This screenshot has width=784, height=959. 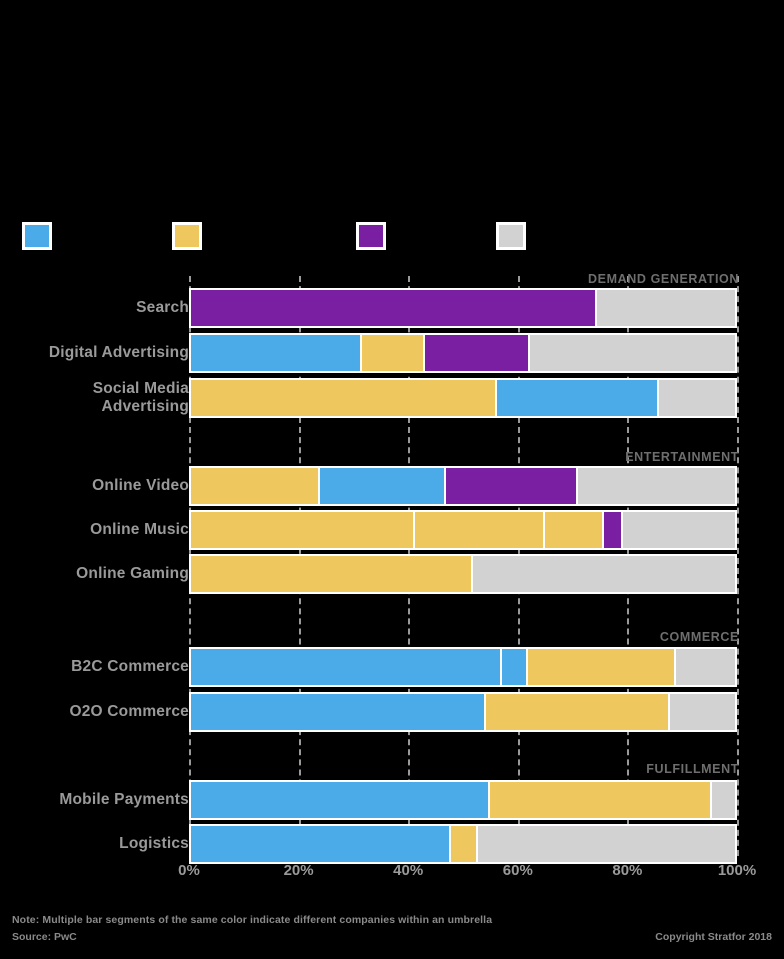 What do you see at coordinates (298, 870) in the screenshot?
I see `x-tick-label: 20%` at bounding box center [298, 870].